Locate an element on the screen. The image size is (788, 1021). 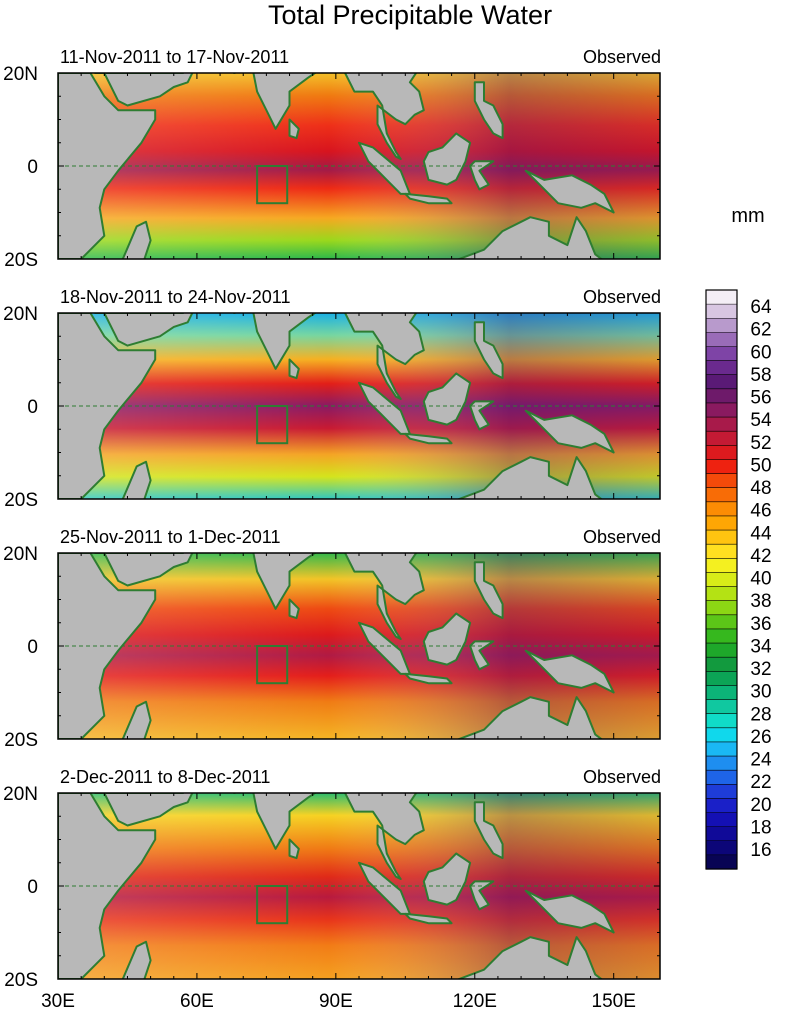
colorbar-label: 20 is located at coordinates (760, 805).